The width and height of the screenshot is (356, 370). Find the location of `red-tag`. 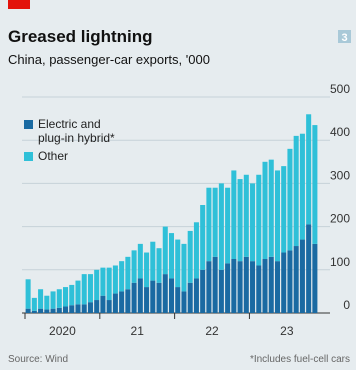

red-tag is located at coordinates (19, 4).